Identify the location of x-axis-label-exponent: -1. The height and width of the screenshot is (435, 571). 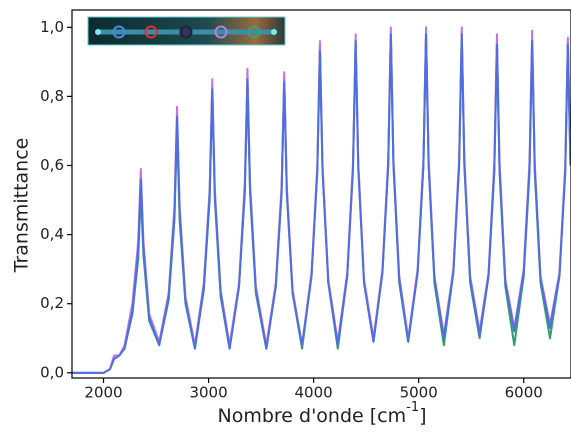
(412, 407).